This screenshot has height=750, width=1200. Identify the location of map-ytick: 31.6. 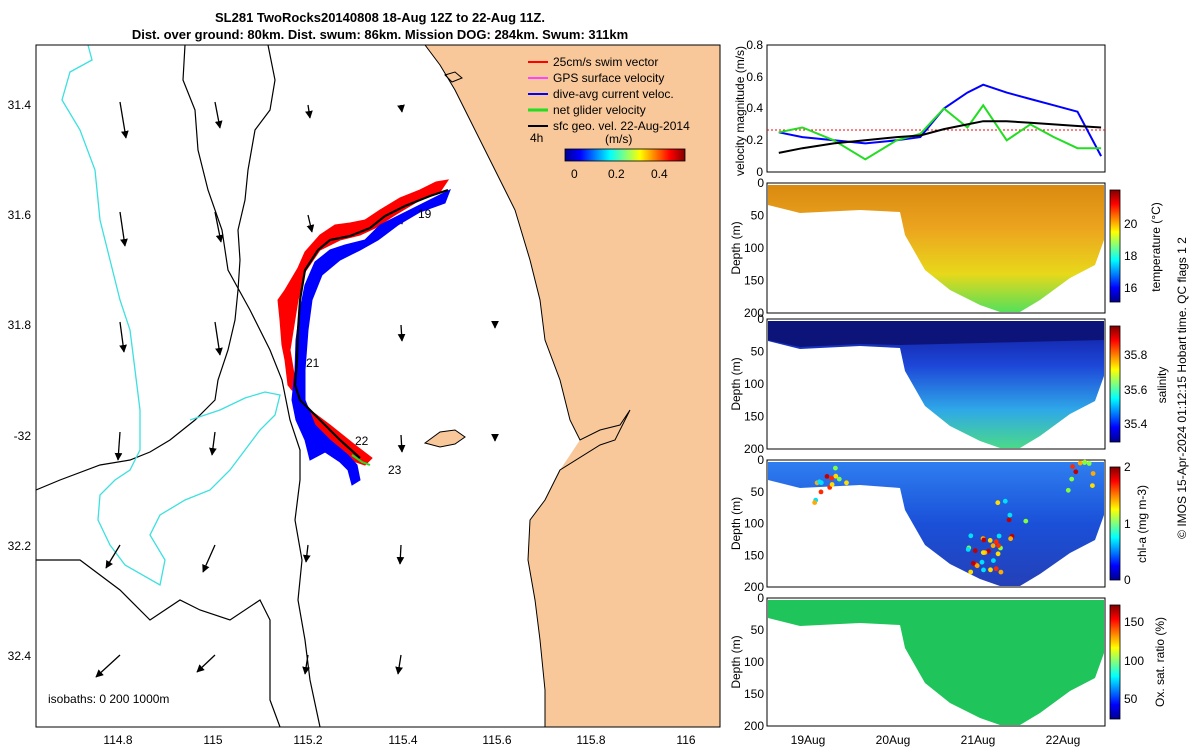
(20, 215).